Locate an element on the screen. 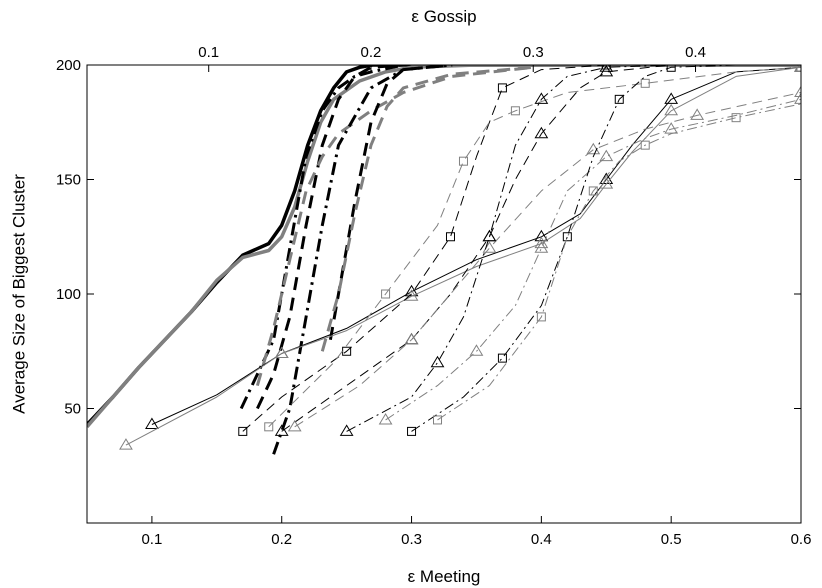 This screenshot has width=822, height=588. x-tick-label: 0.4 is located at coordinates (541, 539).